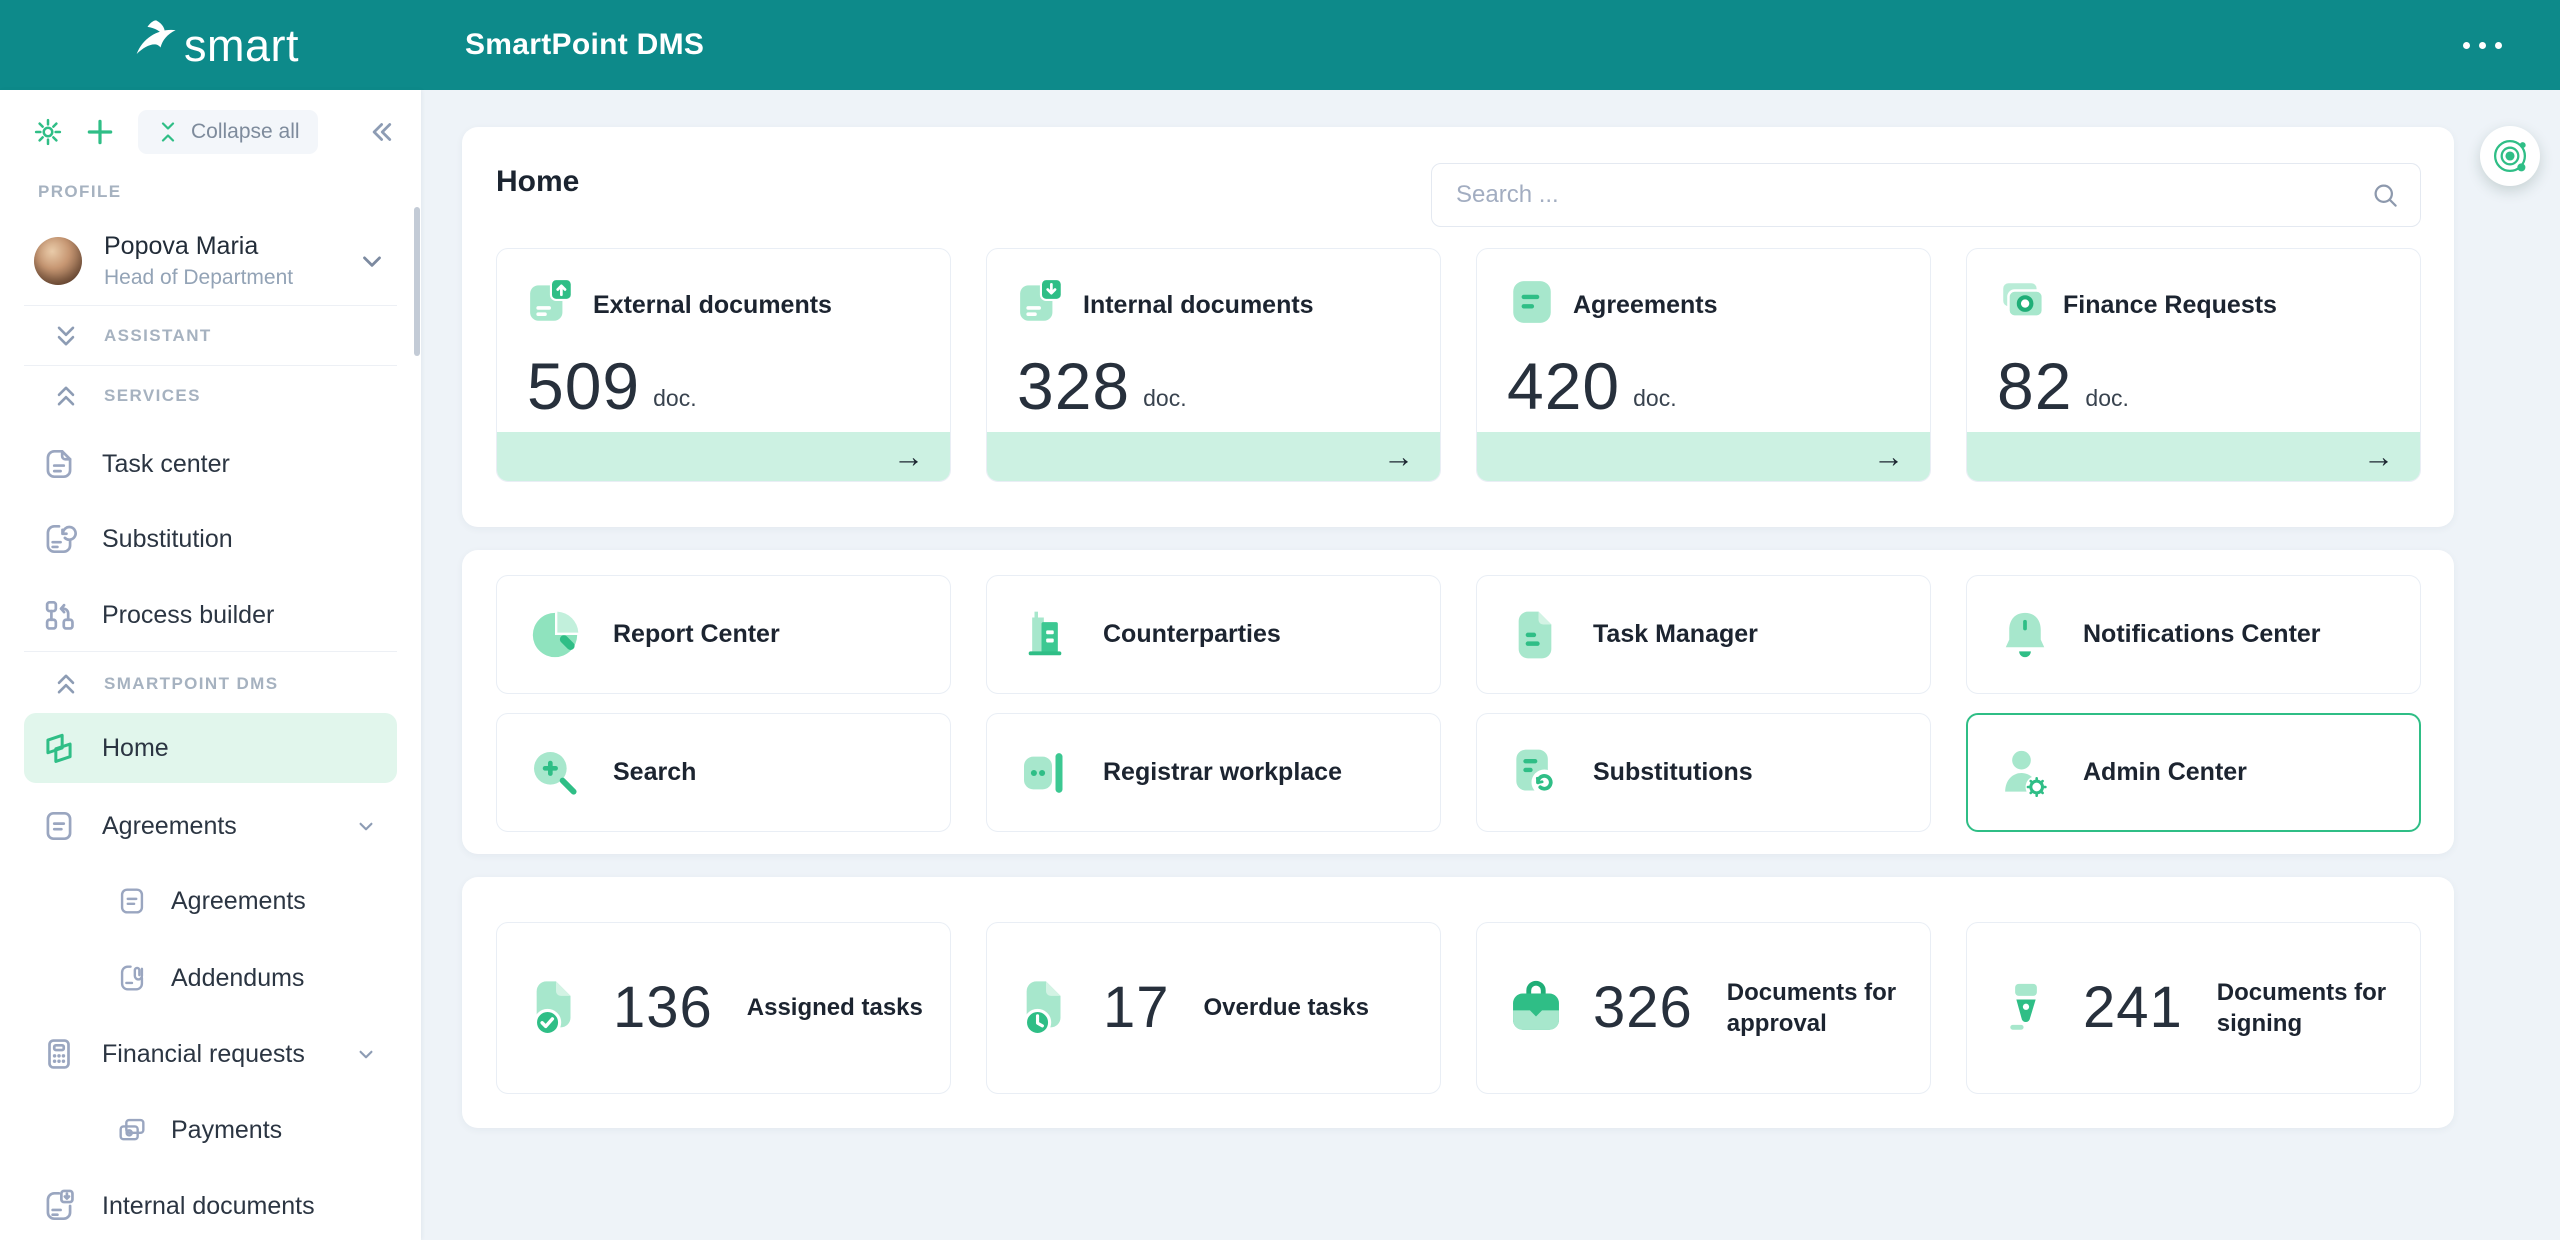 The height and width of the screenshot is (1240, 2560). Describe the element at coordinates (381, 132) in the screenshot. I see `collapse-sidebar-button` at that location.